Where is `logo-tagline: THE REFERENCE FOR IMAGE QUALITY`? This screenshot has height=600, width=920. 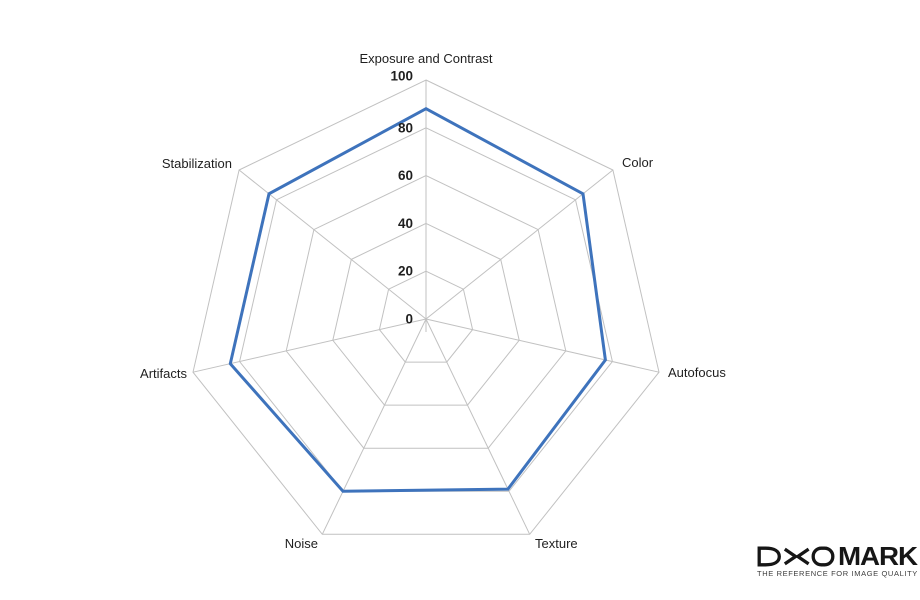
logo-tagline: THE REFERENCE FOR IMAGE QUALITY is located at coordinates (837, 573).